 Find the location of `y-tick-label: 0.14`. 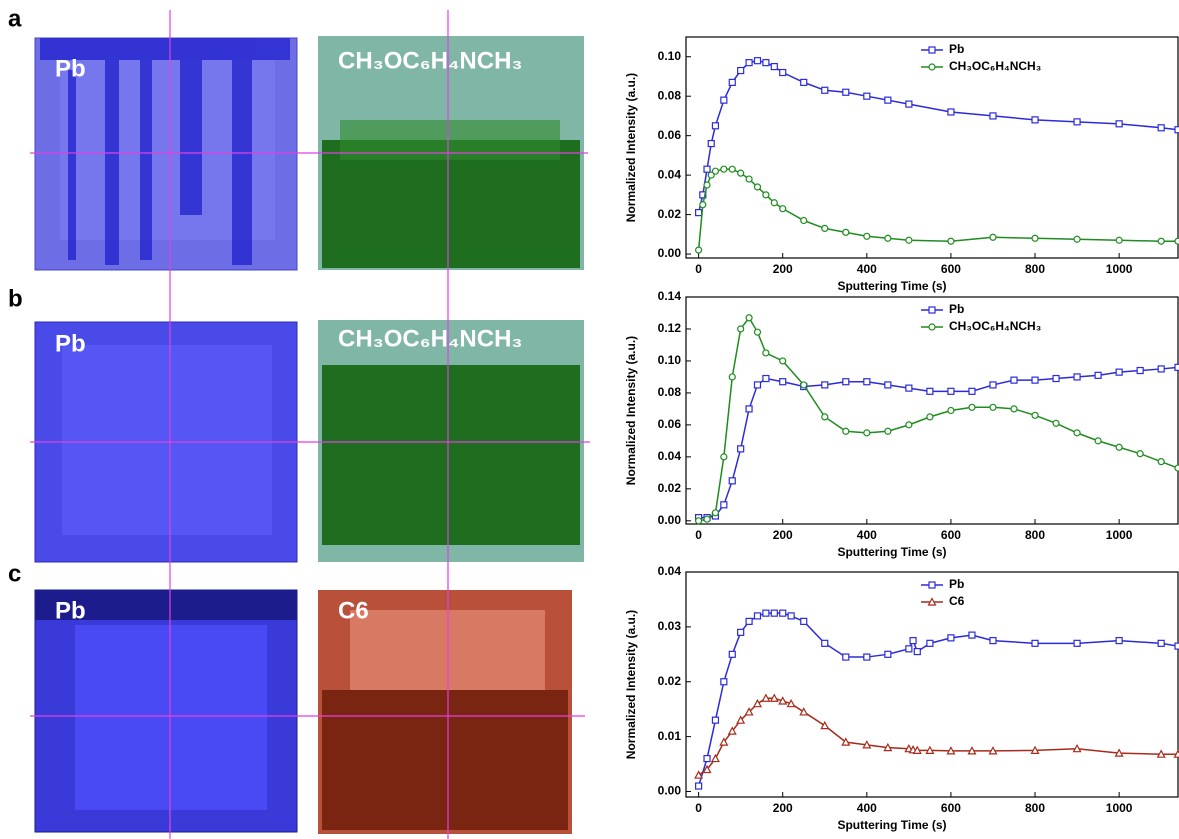

y-tick-label: 0.14 is located at coordinates (670, 296).